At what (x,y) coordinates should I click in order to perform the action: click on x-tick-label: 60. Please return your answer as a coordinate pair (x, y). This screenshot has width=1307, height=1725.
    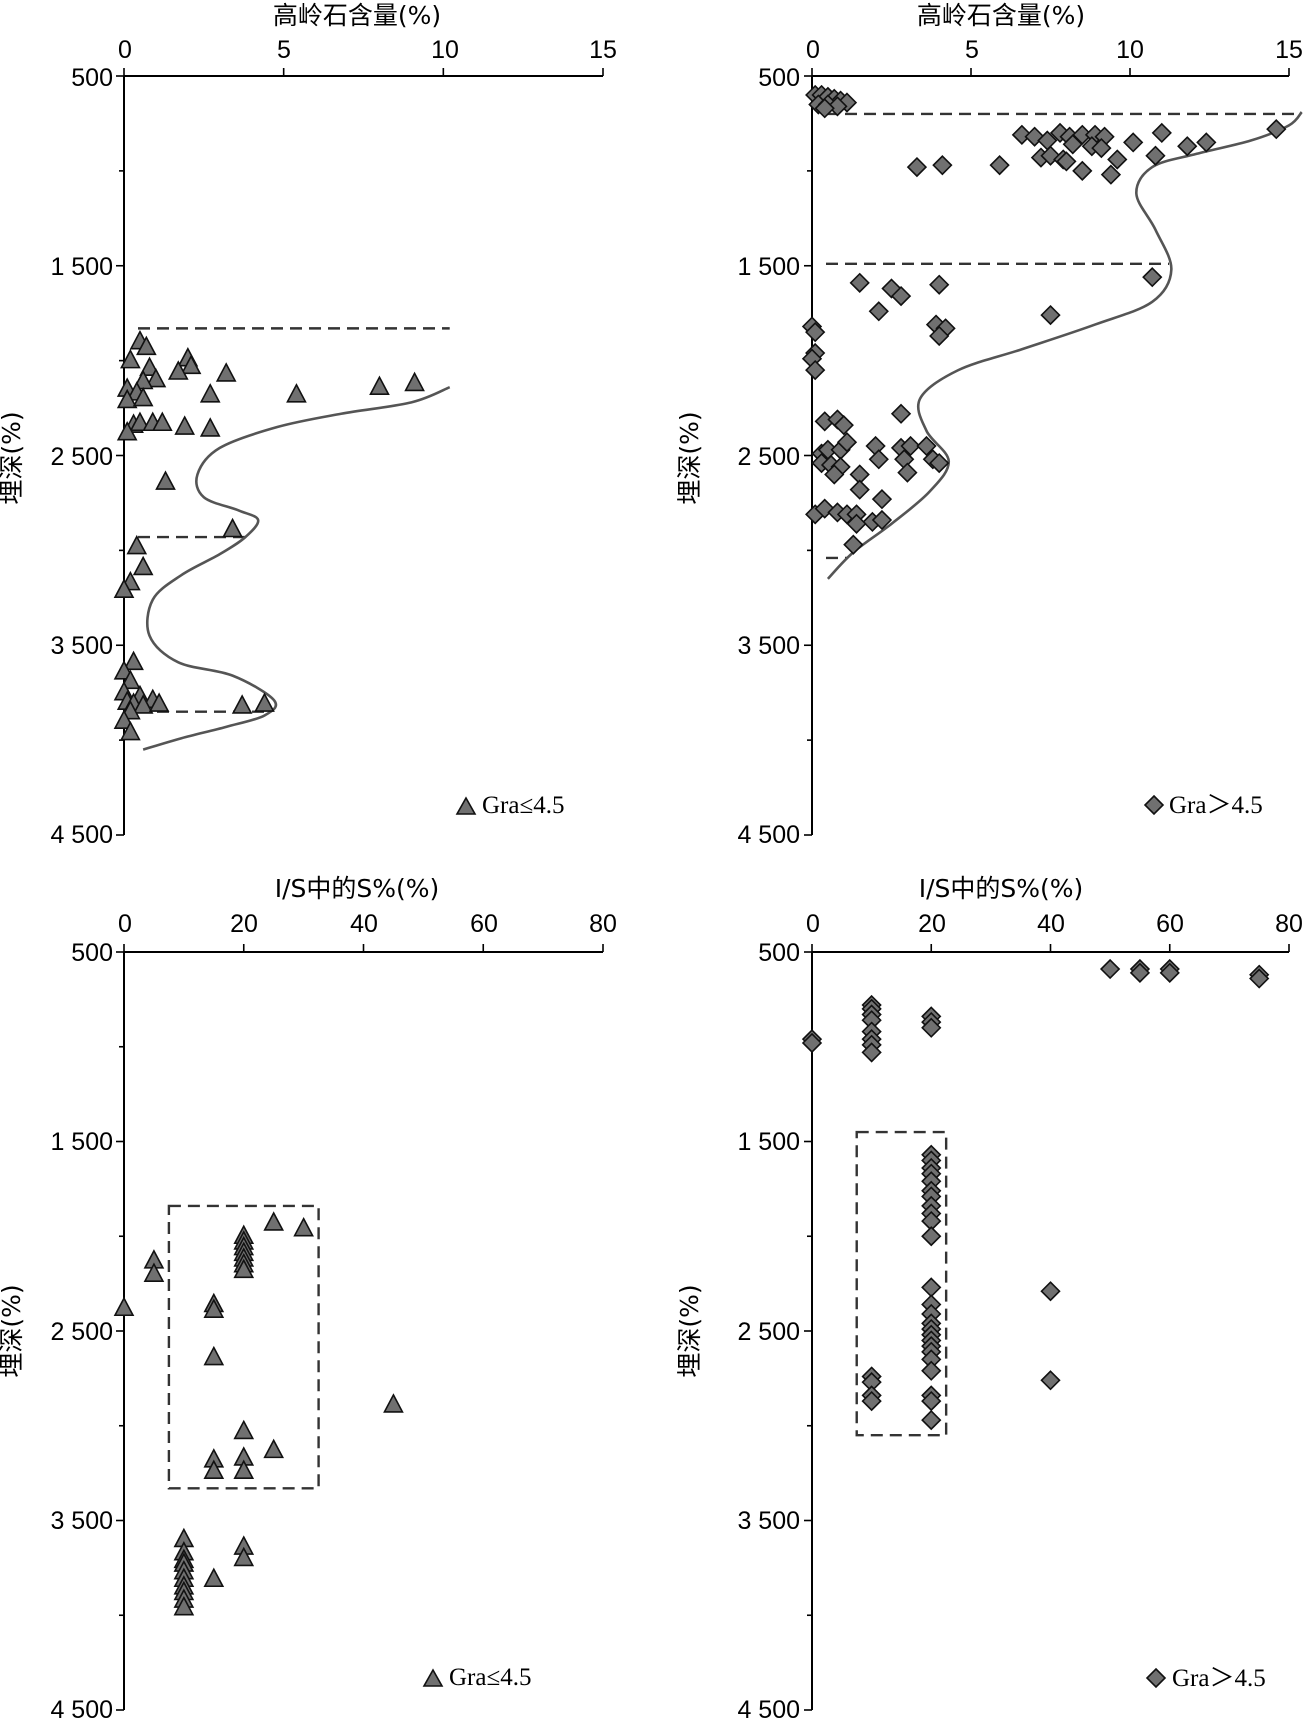
    Looking at the image, I should click on (1170, 924).